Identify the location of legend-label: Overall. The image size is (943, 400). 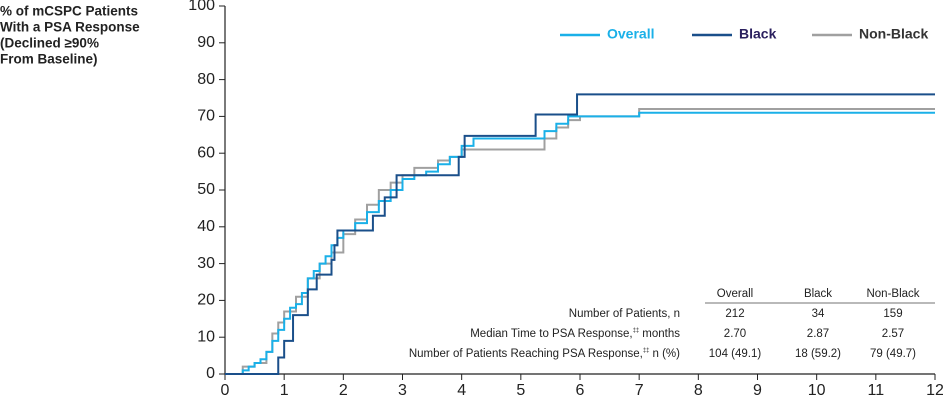
(630, 34).